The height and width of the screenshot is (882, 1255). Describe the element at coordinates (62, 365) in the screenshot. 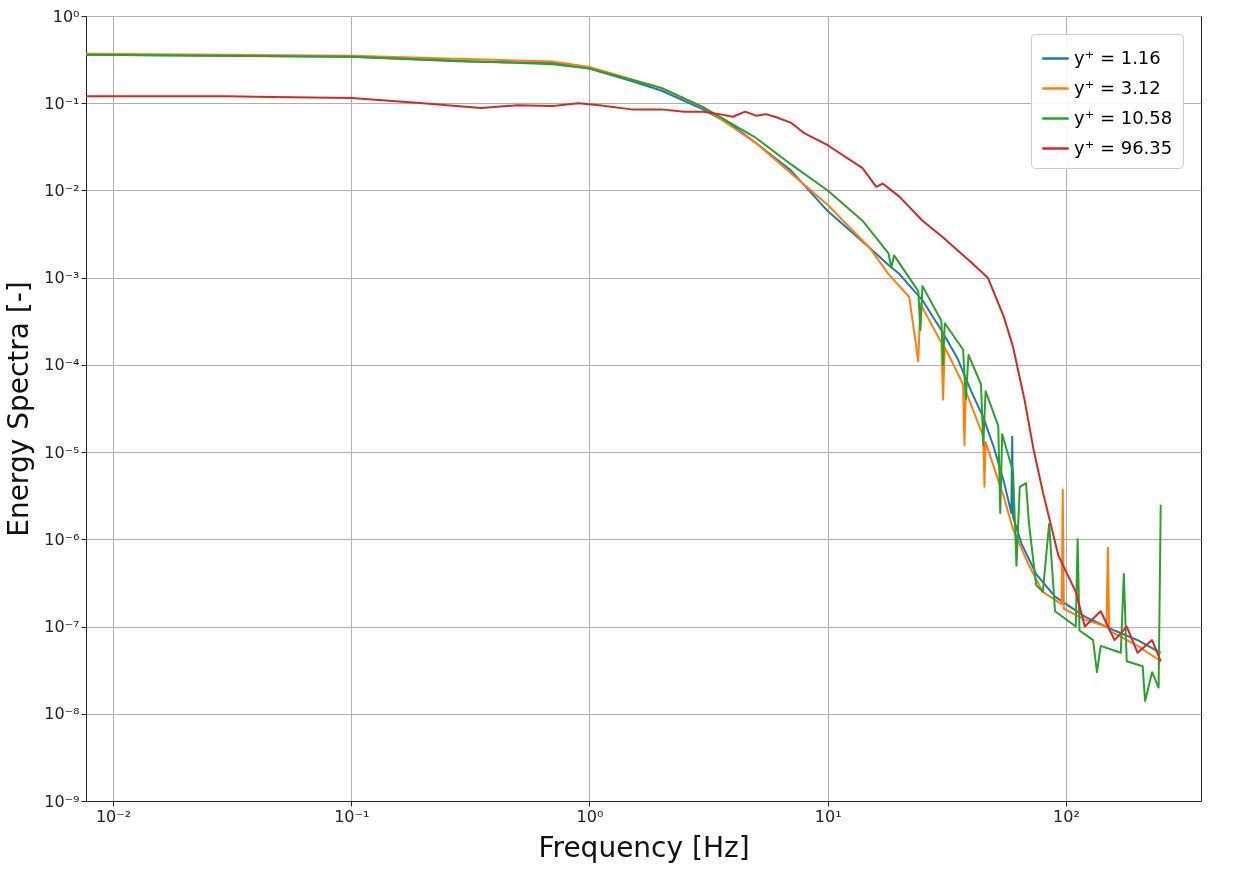

I see `y-tick-label: 10⁻⁴` at that location.